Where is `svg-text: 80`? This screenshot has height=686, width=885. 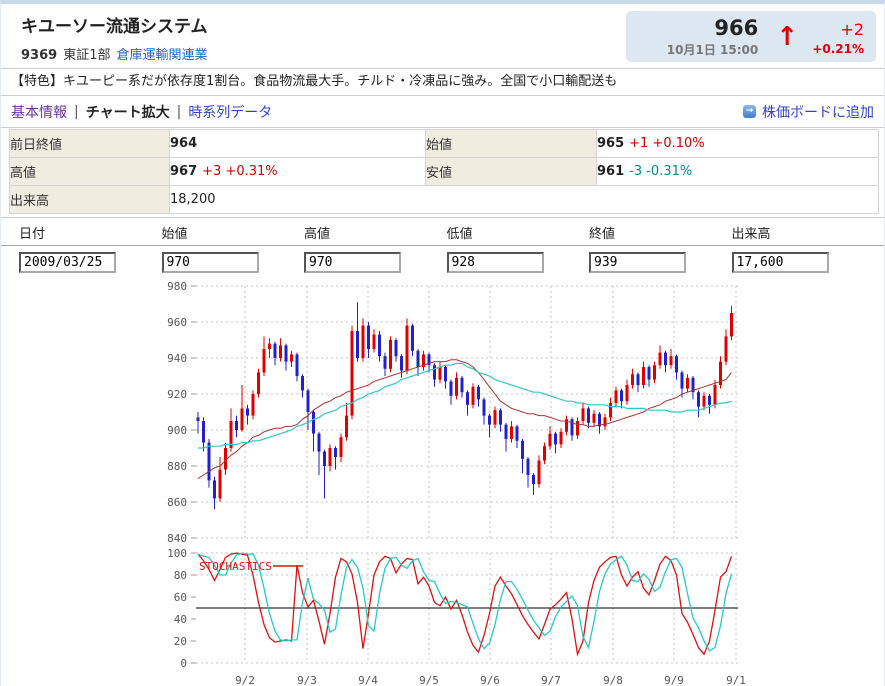 svg-text: 80 is located at coordinates (180, 575).